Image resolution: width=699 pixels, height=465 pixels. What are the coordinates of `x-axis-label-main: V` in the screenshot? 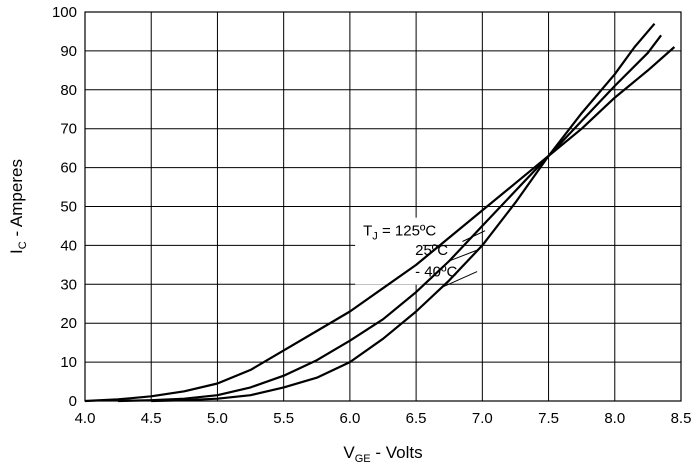 It's located at (349, 452).